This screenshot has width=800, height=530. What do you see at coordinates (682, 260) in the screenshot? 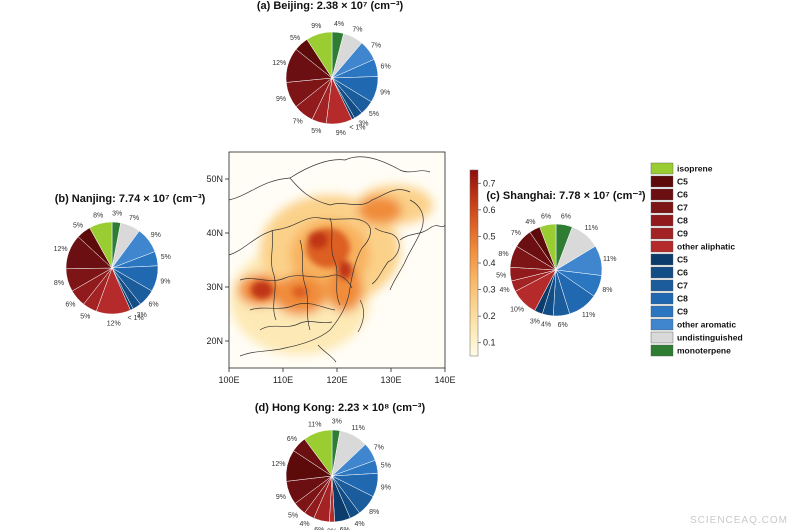
I see `legend-label: C5` at bounding box center [682, 260].